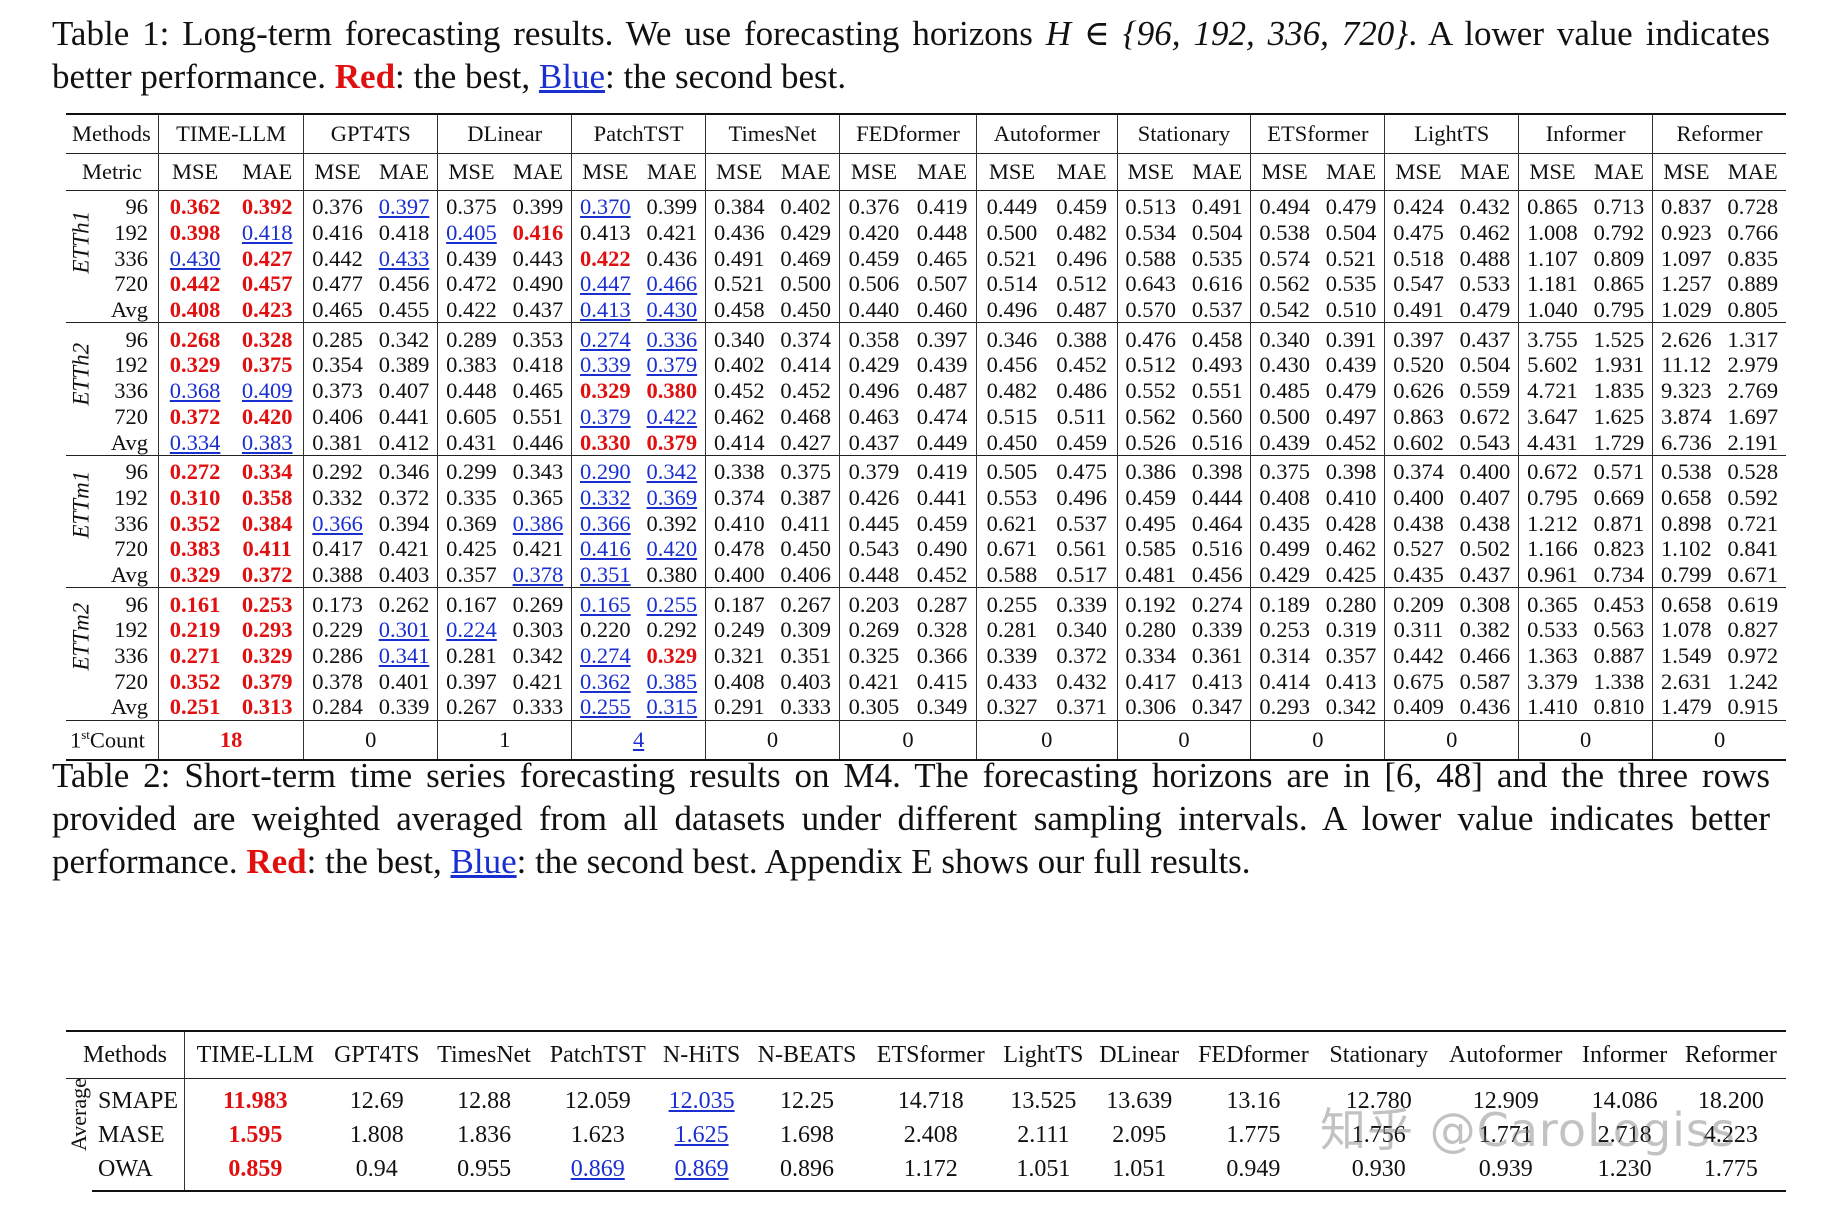 This screenshot has width=1824, height=1212. What do you see at coordinates (1485, 204) in the screenshot?
I see `cell-value: 0.432` at bounding box center [1485, 204].